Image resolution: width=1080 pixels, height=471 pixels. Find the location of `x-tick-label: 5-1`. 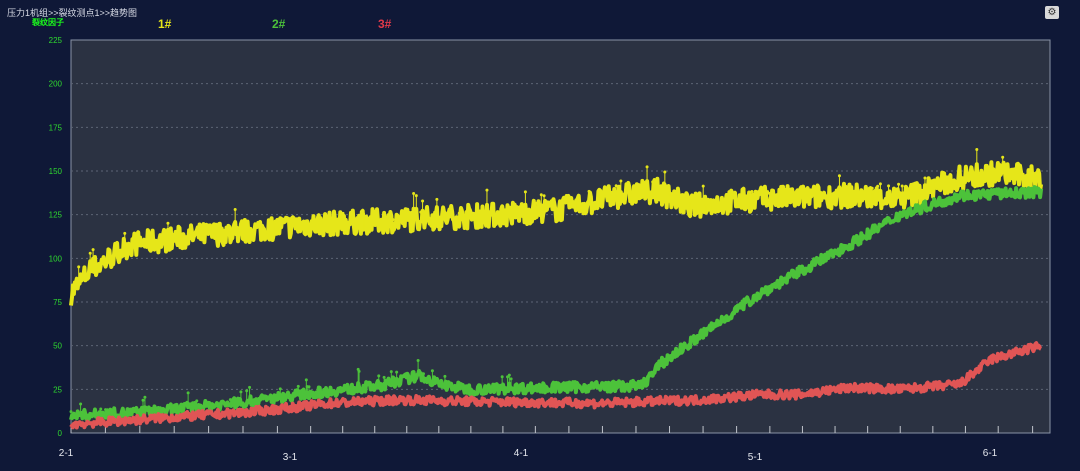

x-tick-label: 5-1 is located at coordinates (755, 457).